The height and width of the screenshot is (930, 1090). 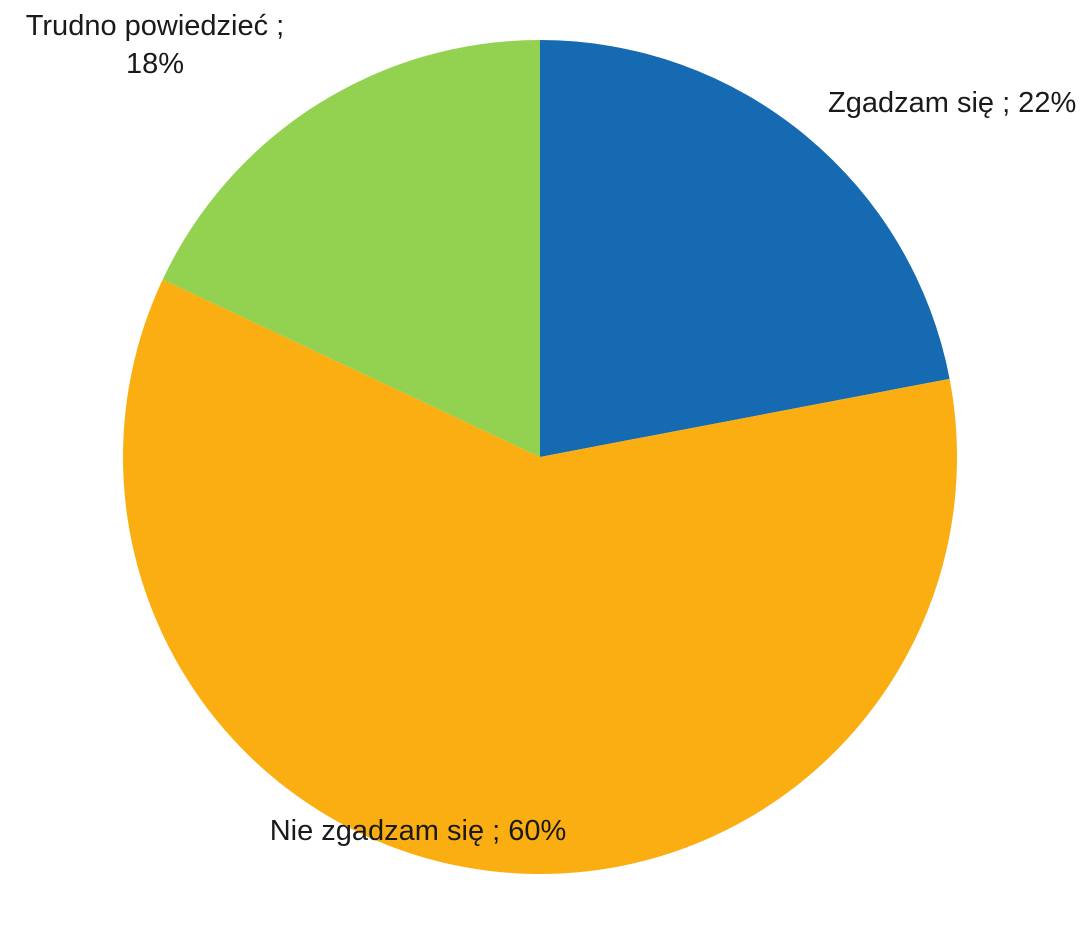 I want to click on data-label-zgadzam-sie: Zgadzam się ; 22%, so click(x=952, y=103).